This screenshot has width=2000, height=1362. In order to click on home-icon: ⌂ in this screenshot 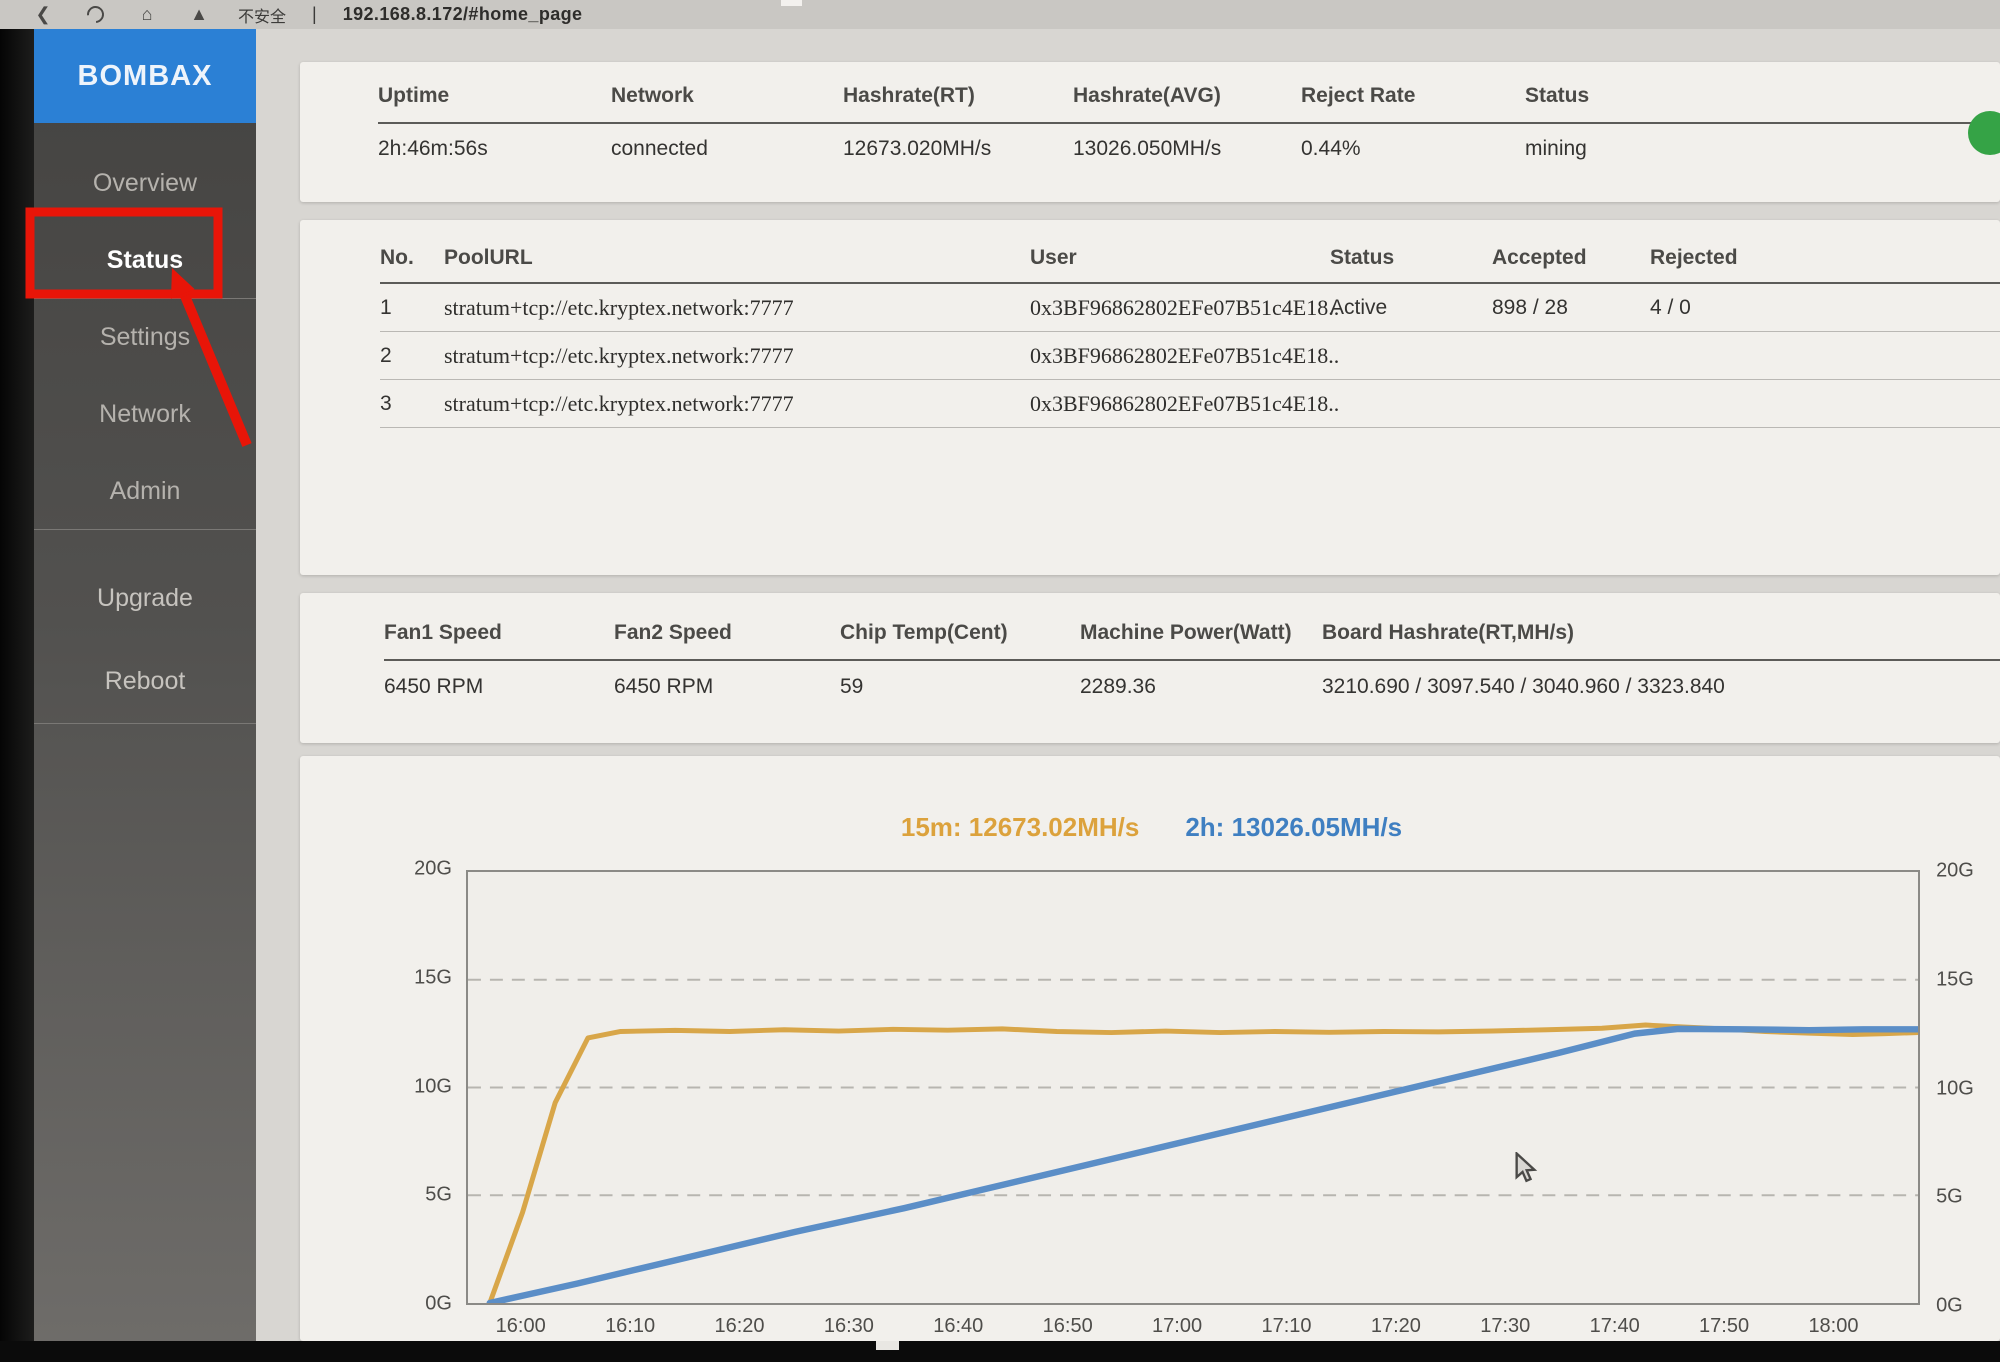, I will do `click(147, 14)`.